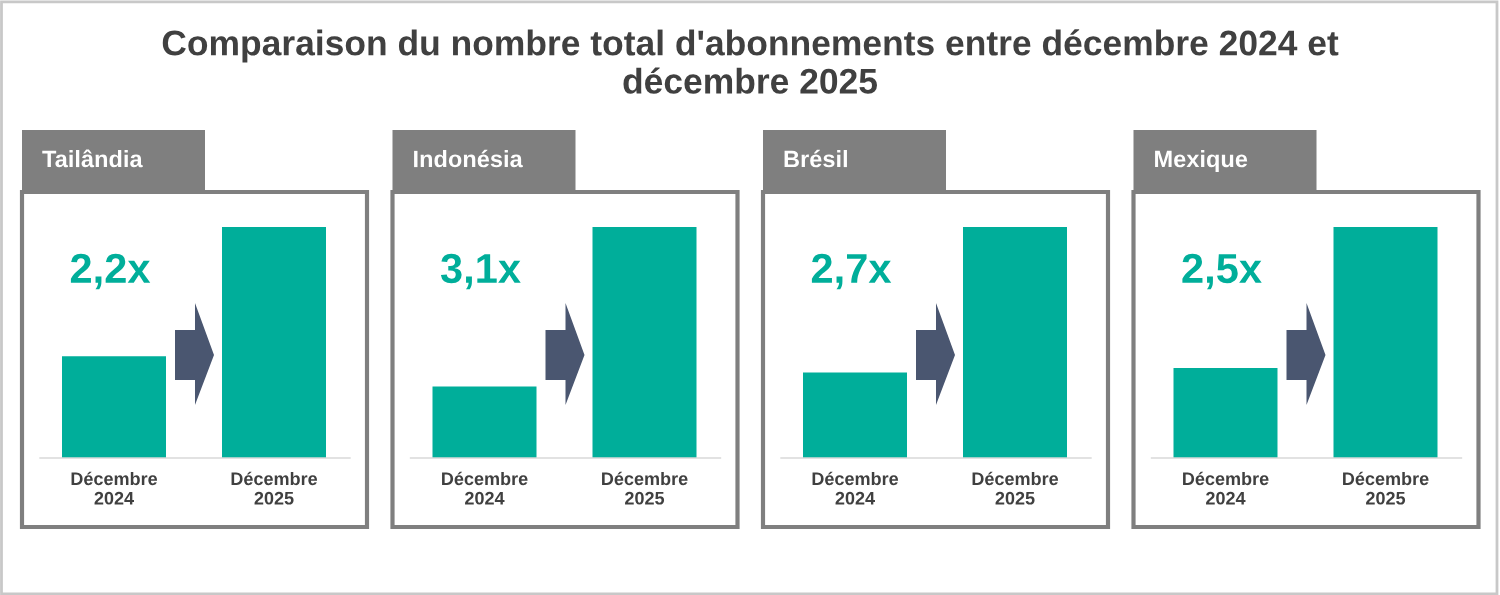 This screenshot has height=595, width=1500. Describe the element at coordinates (1201, 161) in the screenshot. I see `chart-title: Mexique` at that location.